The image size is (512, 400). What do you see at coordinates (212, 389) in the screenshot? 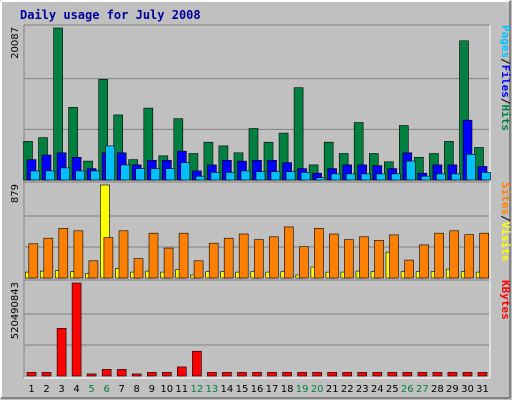
I see `x-tick-label: 13` at bounding box center [212, 389].